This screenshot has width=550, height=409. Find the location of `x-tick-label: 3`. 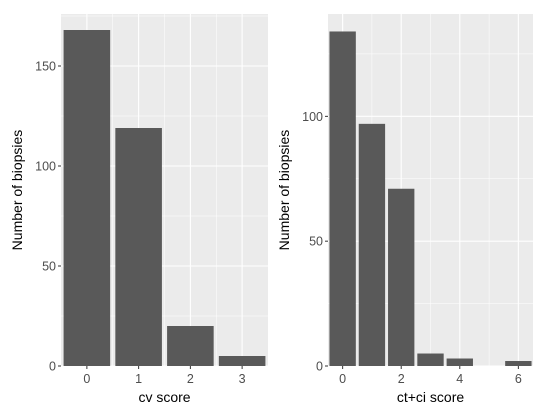

x-tick-label: 3 is located at coordinates (242, 379).